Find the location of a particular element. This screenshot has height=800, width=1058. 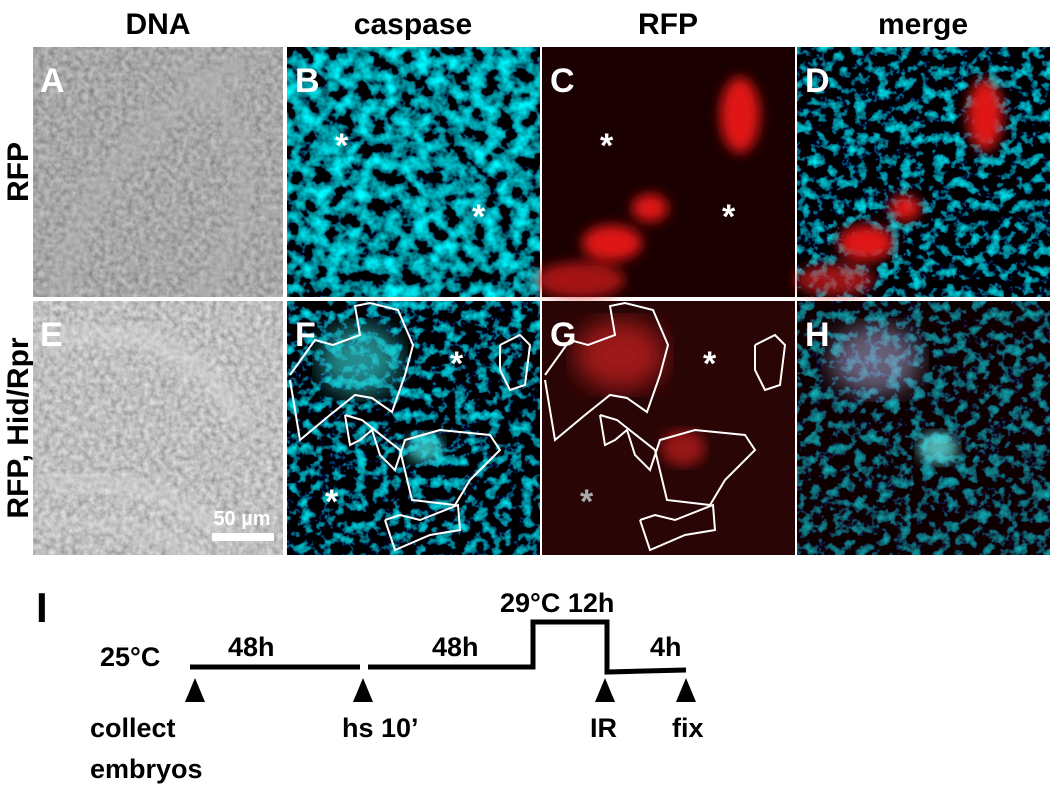

panel-letter: B is located at coordinates (307, 81).